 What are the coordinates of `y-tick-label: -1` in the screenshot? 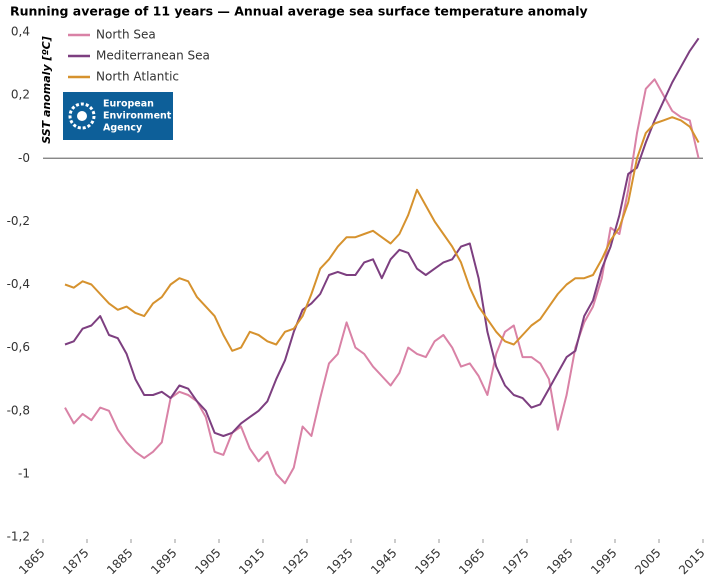 It's located at (24, 473).